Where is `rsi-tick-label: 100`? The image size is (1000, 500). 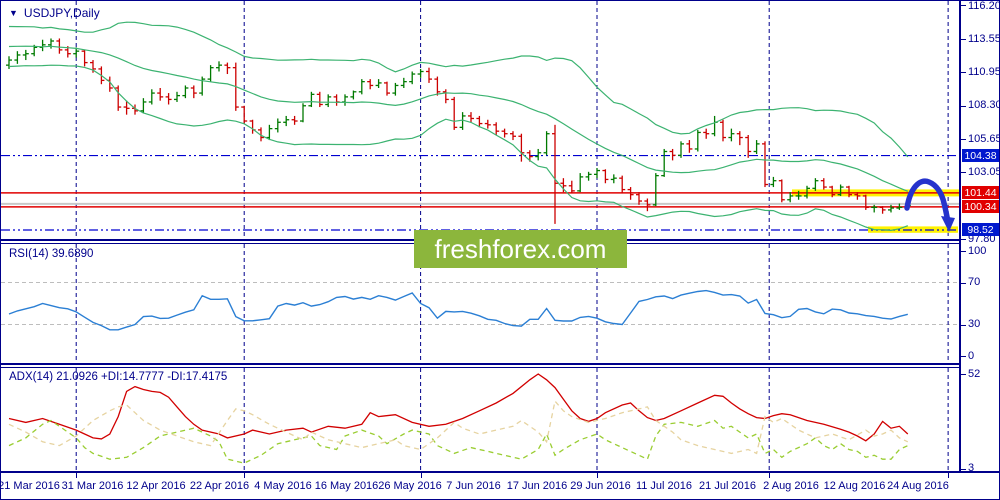
rsi-tick-label: 100 is located at coordinates (977, 250).